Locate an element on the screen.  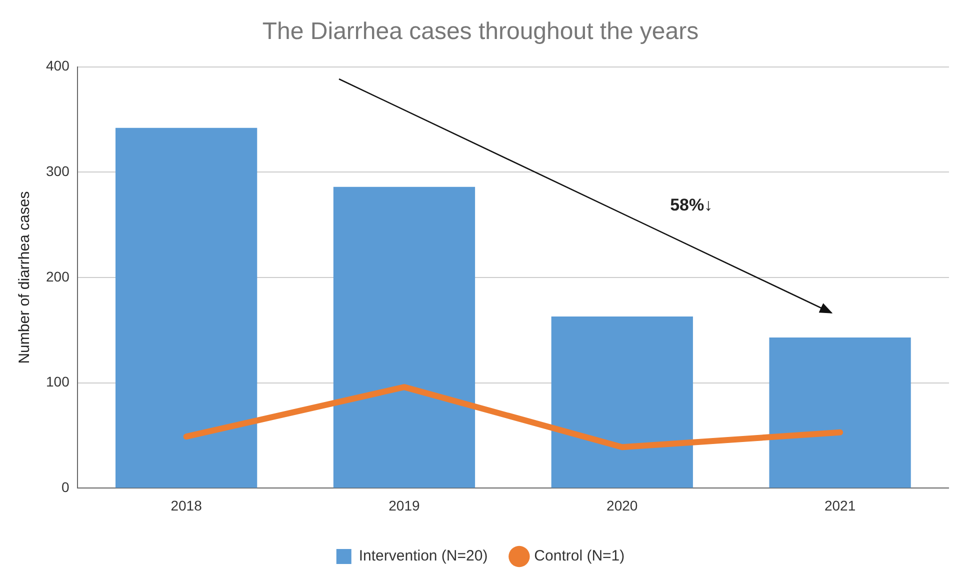
y-tick-label: 400 is located at coordinates (58, 66).